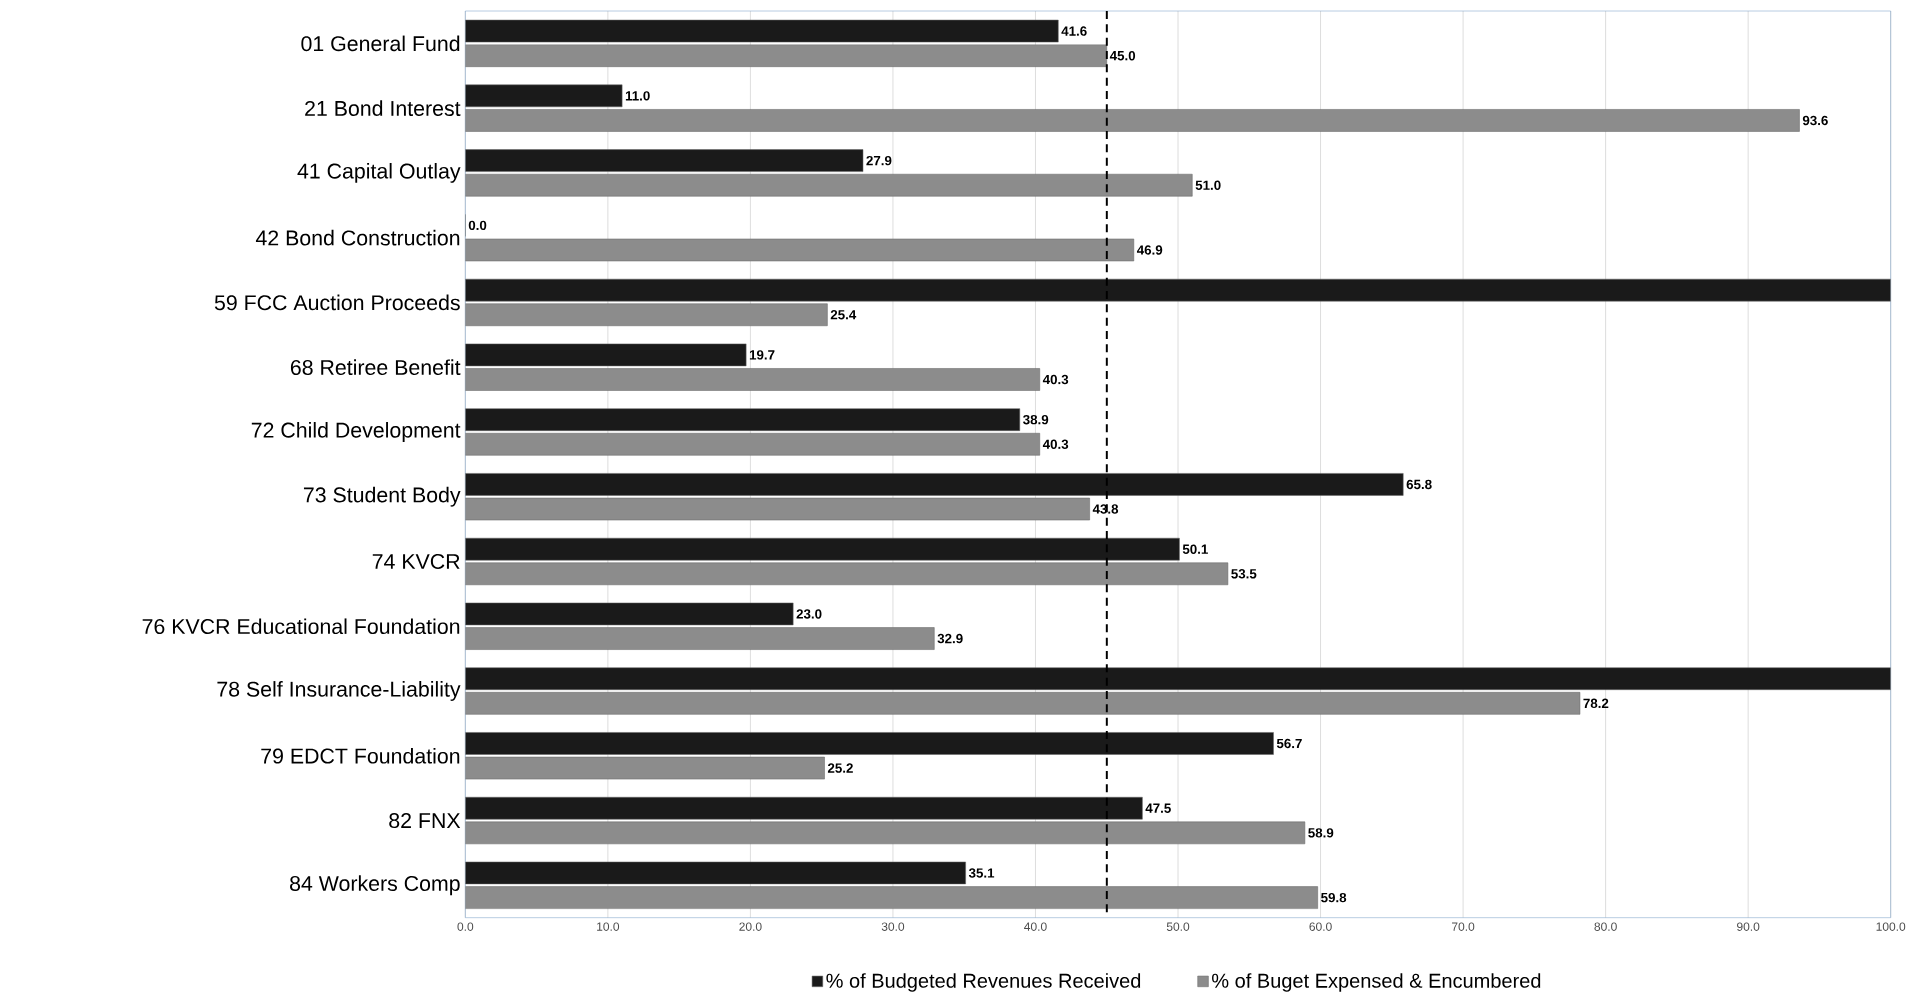  I want to click on y-tick-label: 72 Child Development, so click(356, 432).